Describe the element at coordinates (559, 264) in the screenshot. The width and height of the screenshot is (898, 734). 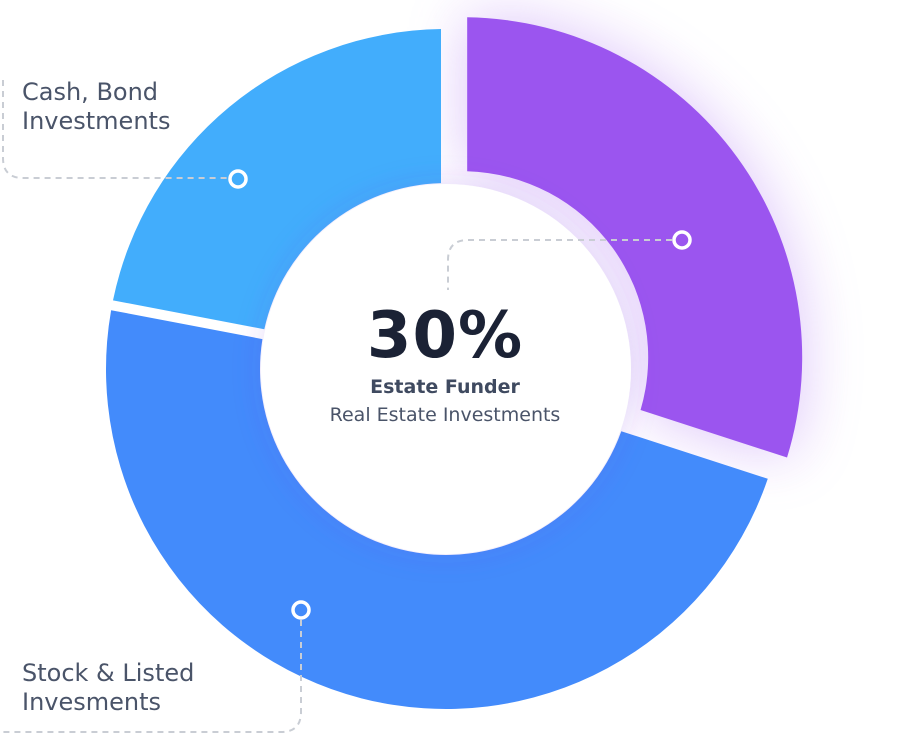
I see `real-estate-connector` at that location.